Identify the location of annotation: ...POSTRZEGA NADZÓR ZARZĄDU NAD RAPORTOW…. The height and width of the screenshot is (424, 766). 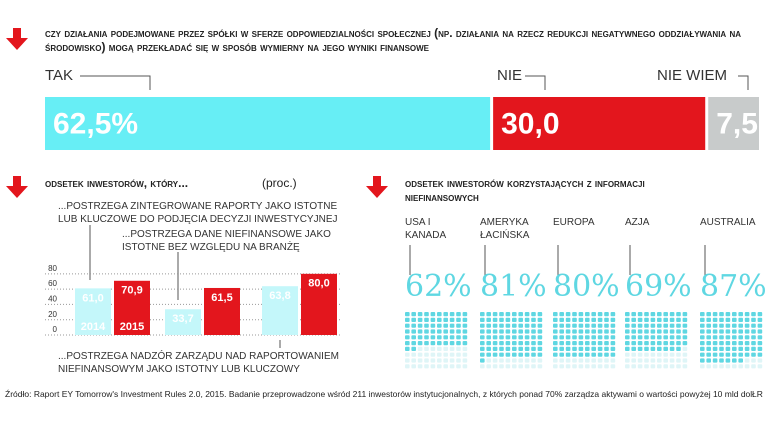
(198, 363).